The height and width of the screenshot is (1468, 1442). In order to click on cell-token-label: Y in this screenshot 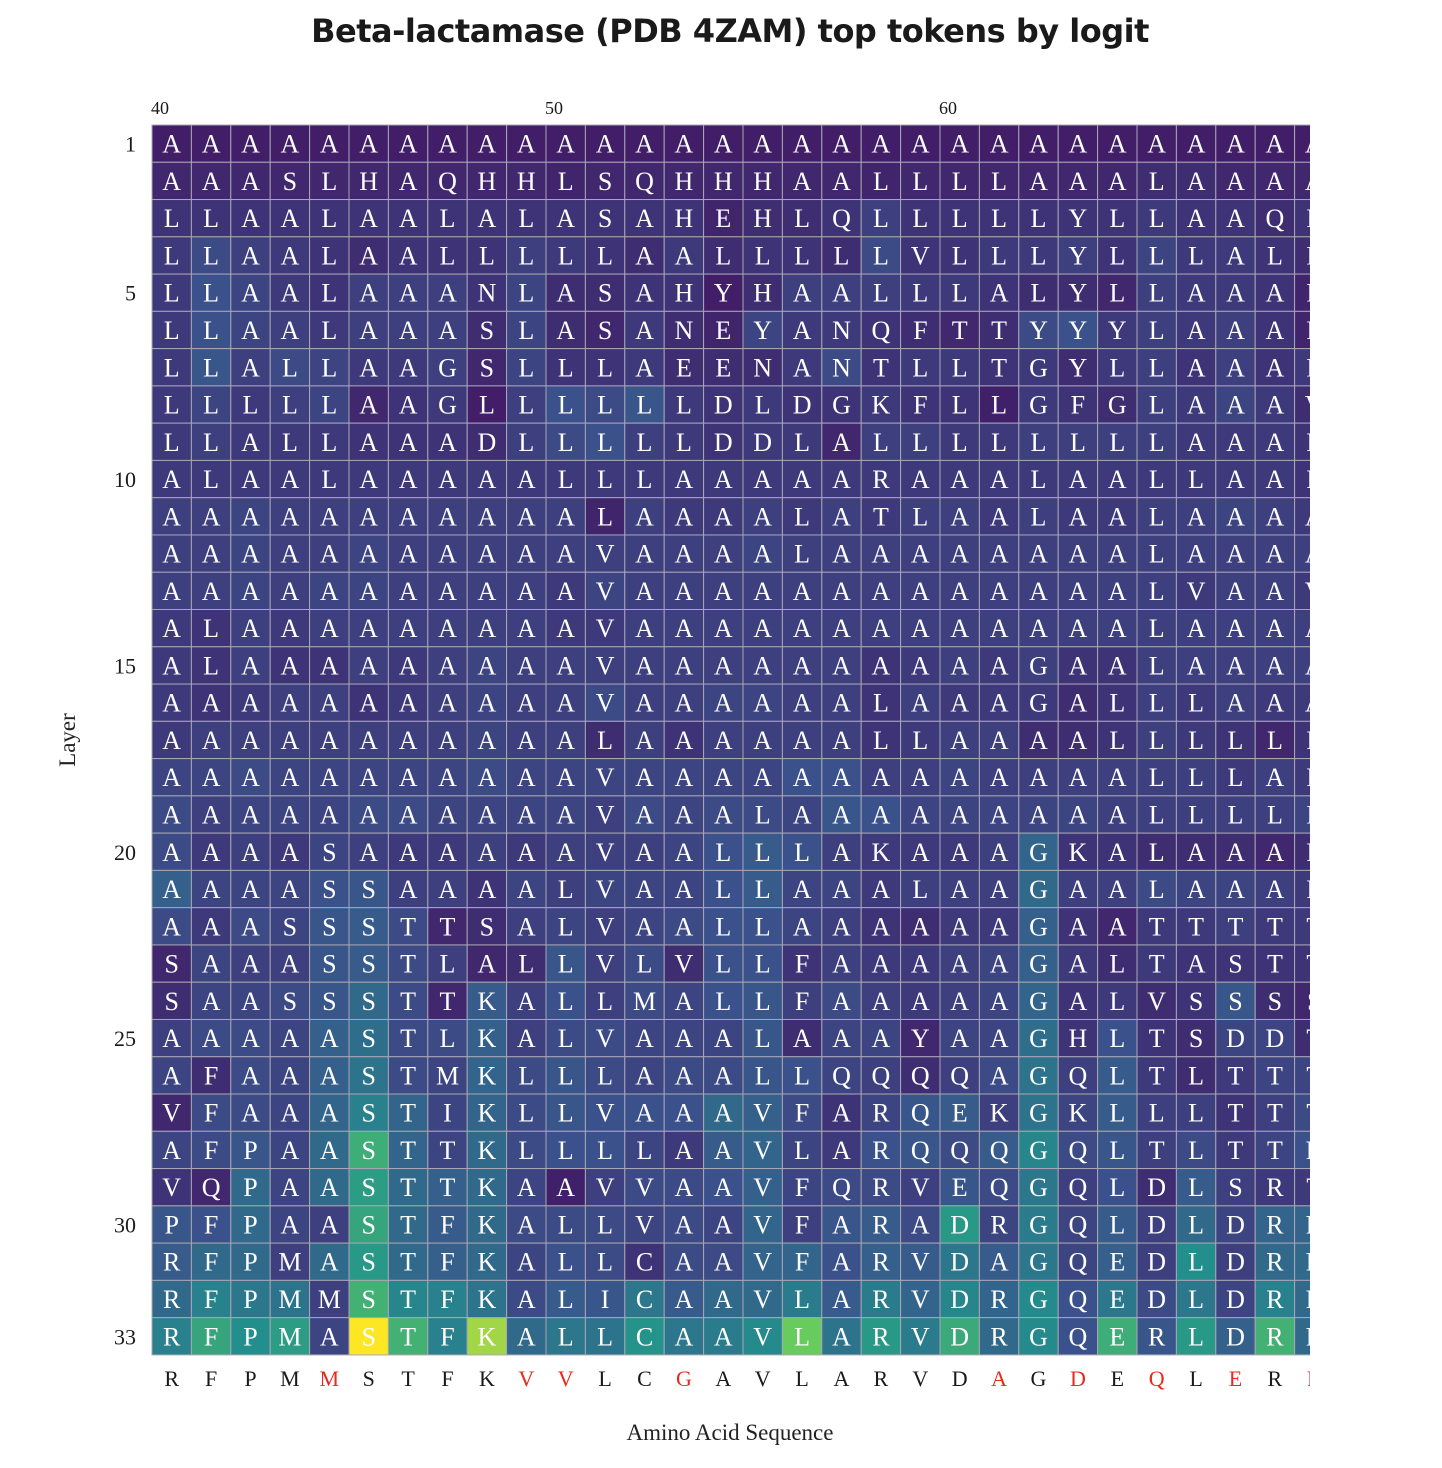, I will do `click(920, 1038)`.